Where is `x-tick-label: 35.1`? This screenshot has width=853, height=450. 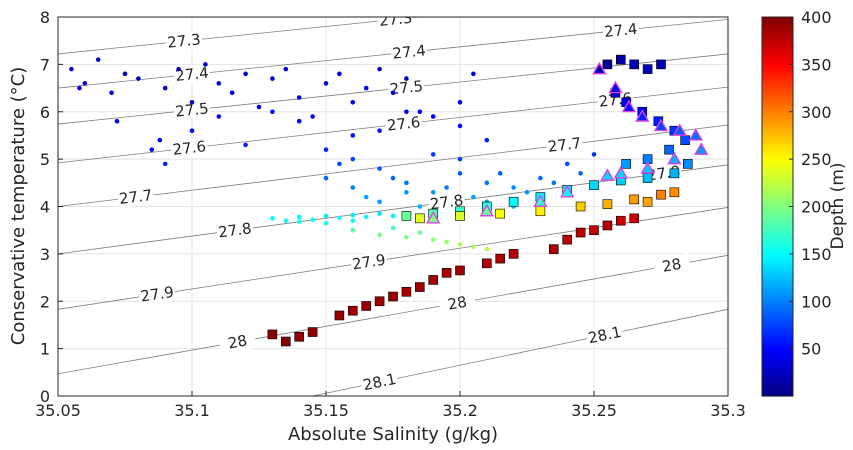 x-tick-label: 35.1 is located at coordinates (192, 410).